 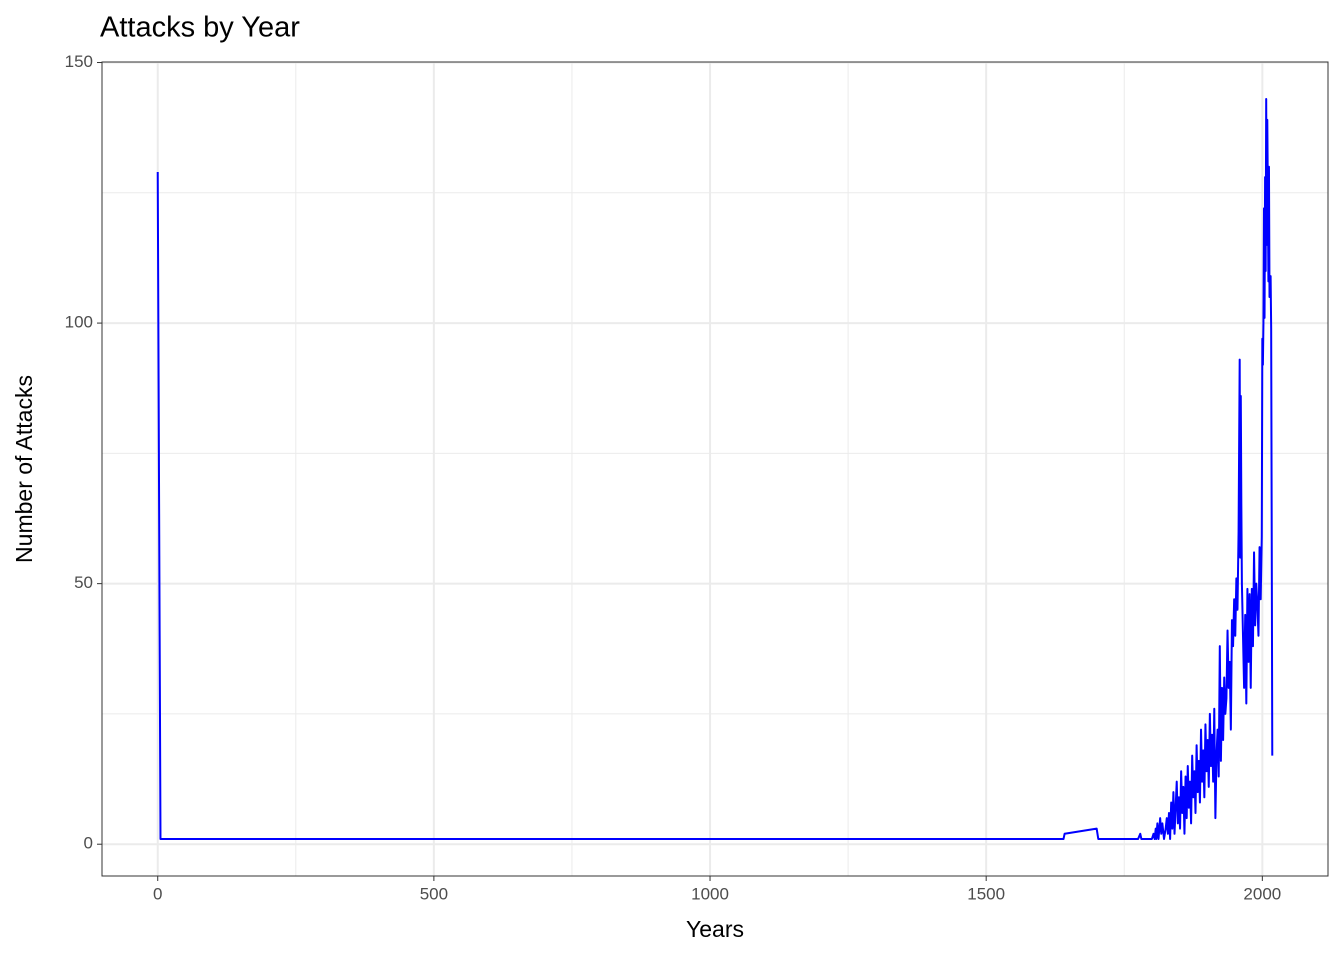 I want to click on y-tick-label: 0, so click(x=88, y=843).